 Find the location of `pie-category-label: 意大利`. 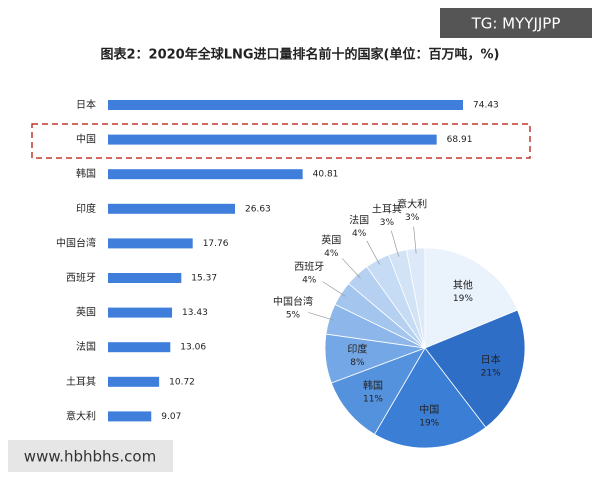

pie-category-label: 意大利 is located at coordinates (412, 204).